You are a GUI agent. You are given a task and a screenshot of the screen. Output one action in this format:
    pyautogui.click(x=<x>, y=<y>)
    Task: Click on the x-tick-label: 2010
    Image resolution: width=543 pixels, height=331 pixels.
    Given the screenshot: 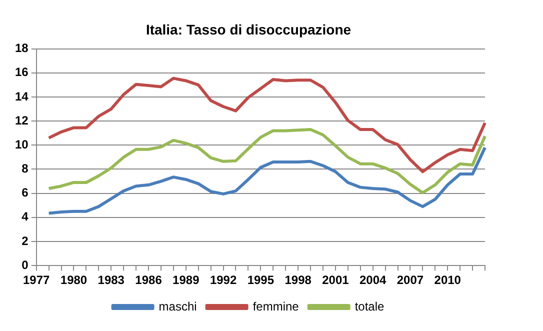 What is the action you would take?
    pyautogui.click(x=448, y=280)
    